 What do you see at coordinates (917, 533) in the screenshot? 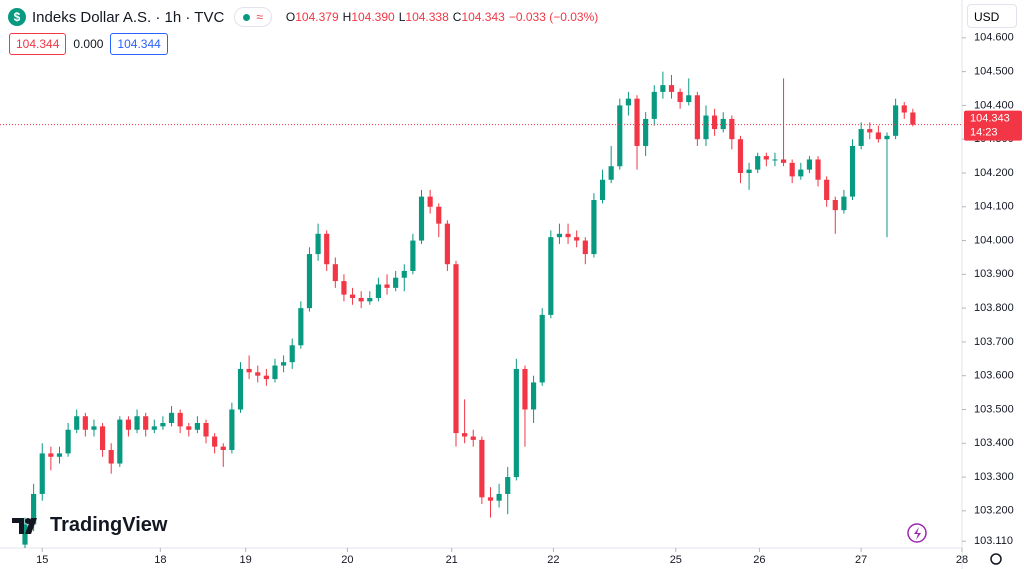
I see `flash-button` at bounding box center [917, 533].